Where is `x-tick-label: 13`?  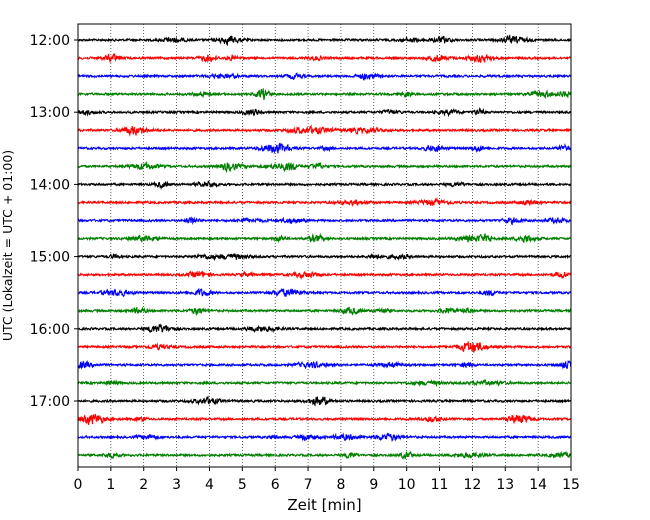 x-tick-label: 13 is located at coordinates (505, 485).